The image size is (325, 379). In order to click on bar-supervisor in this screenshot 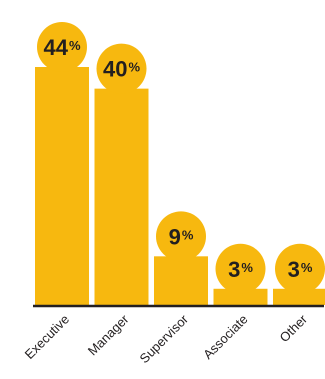, I will do `click(181, 280)`.